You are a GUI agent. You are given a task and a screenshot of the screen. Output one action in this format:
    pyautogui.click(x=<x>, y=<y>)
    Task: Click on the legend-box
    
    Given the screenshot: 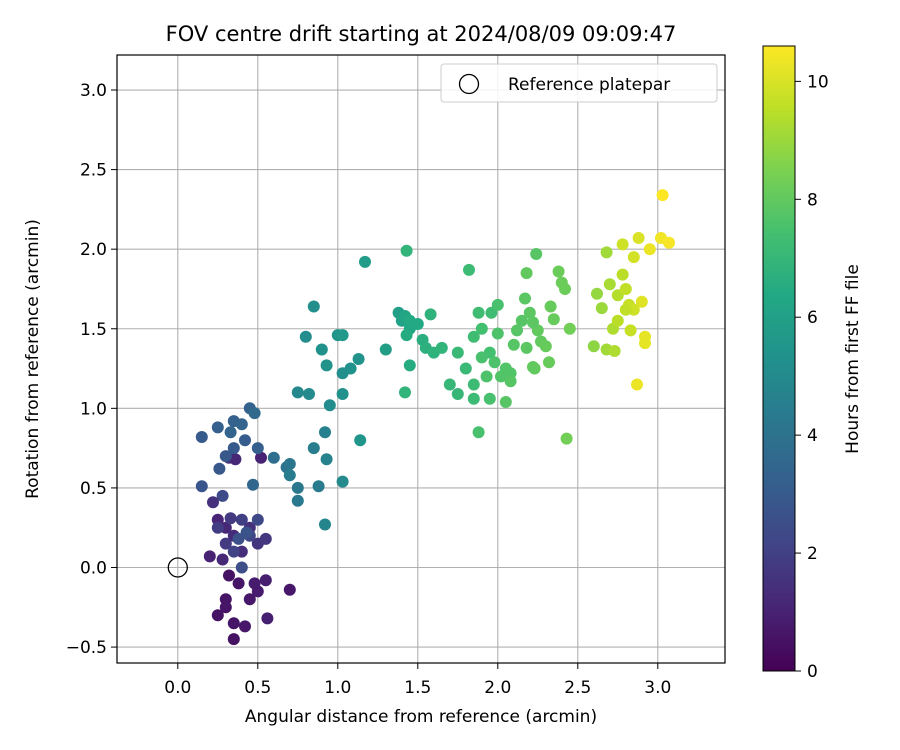 What is the action you would take?
    pyautogui.click(x=579, y=83)
    